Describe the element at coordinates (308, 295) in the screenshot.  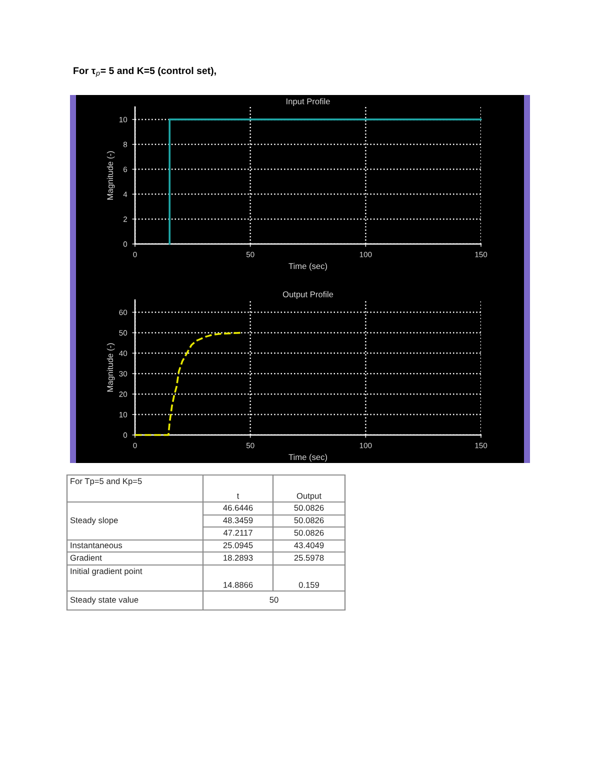
I see `chart-title: Output Profile` at that location.